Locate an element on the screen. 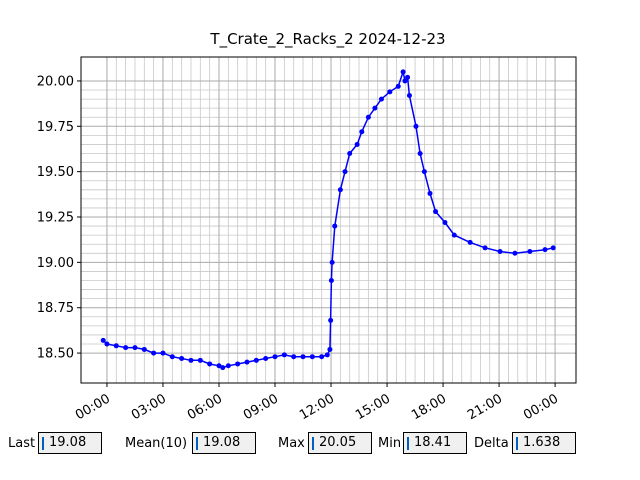 This screenshot has height=480, width=640. y-tick-label: 19.25 is located at coordinates (55, 218).